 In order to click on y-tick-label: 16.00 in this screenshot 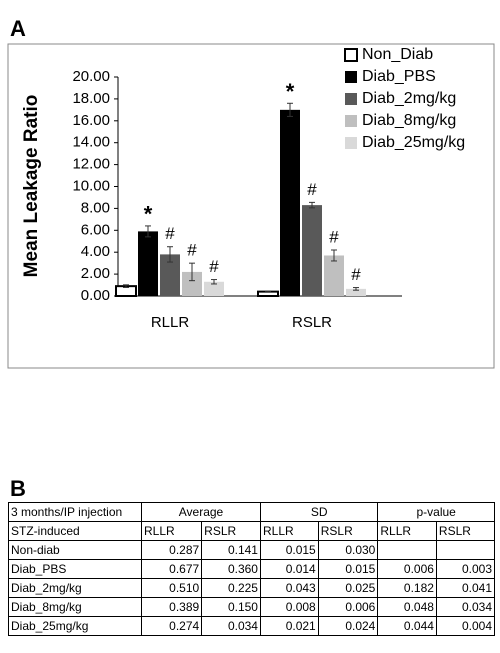, I will do `click(91, 120)`.